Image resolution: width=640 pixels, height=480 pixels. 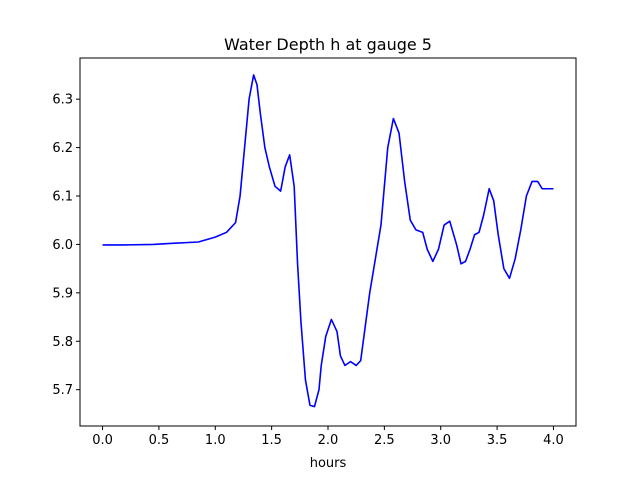 What do you see at coordinates (62, 148) in the screenshot?
I see `y-tick-label: 6.2` at bounding box center [62, 148].